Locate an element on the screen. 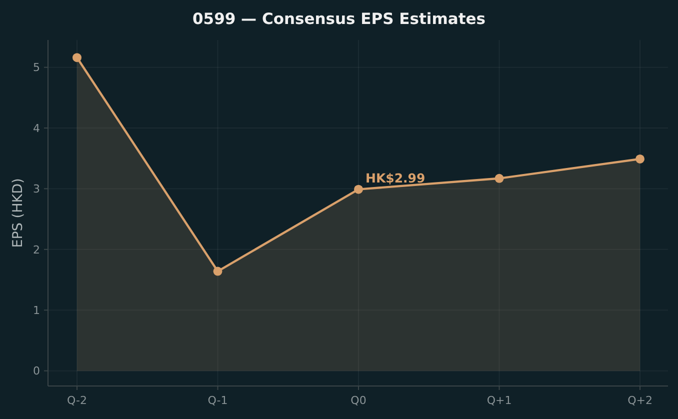  y-tick-label: 3 is located at coordinates (36, 189).